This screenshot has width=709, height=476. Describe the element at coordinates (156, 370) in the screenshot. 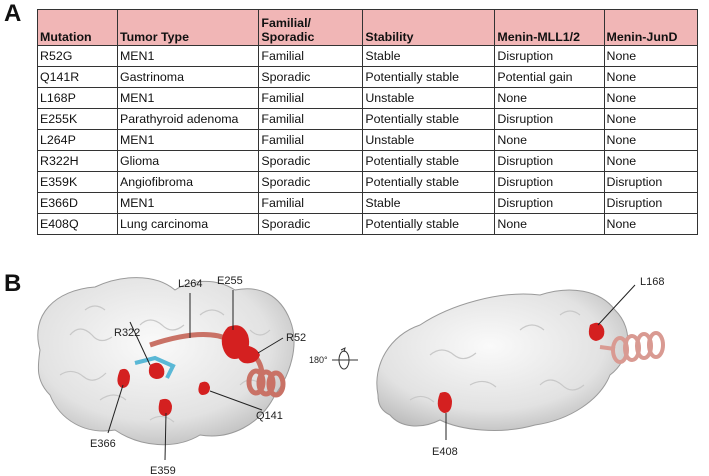

I see `site-r322` at that location.